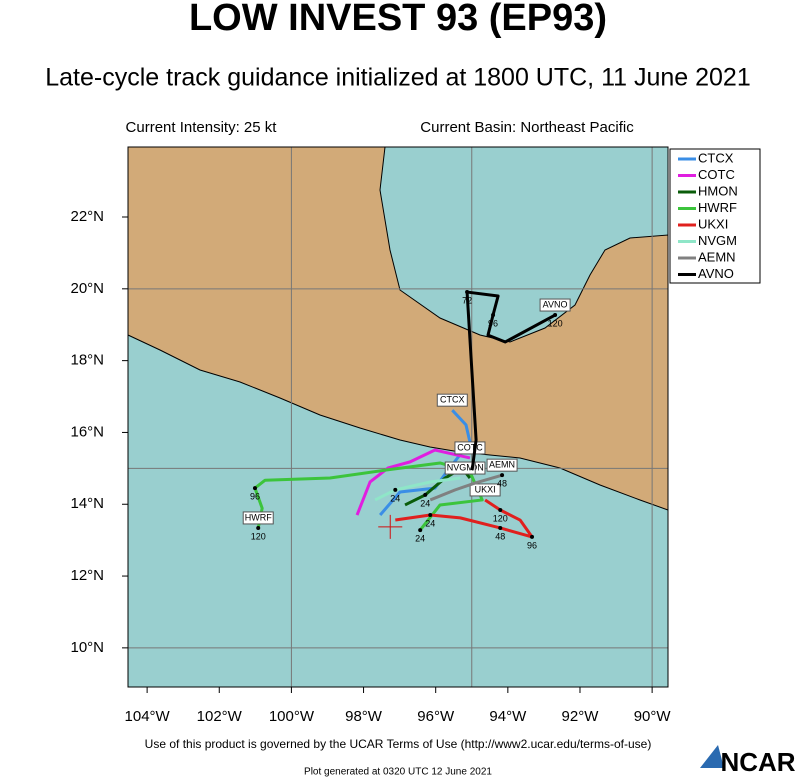  I want to click on track-tag: NVGM, so click(460, 467).